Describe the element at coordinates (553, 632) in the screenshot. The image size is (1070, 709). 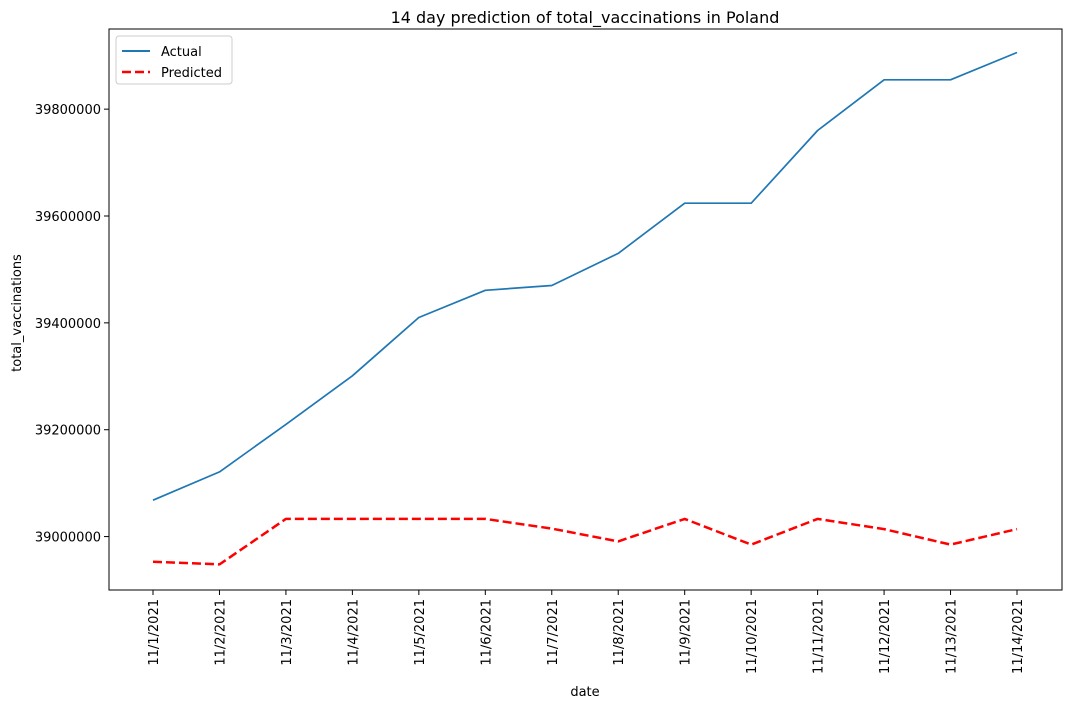
I see `x-tick-label: 11/7/2021` at that location.